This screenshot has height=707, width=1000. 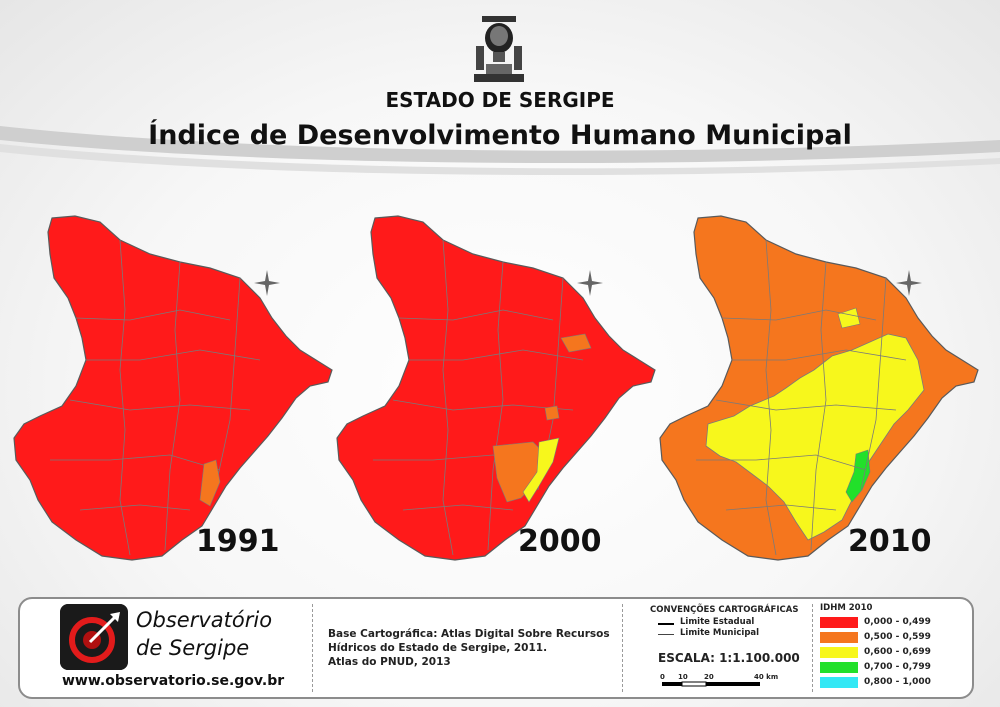 What do you see at coordinates (890, 541) in the screenshot?
I see `year-label-2010: 2010` at bounding box center [890, 541].